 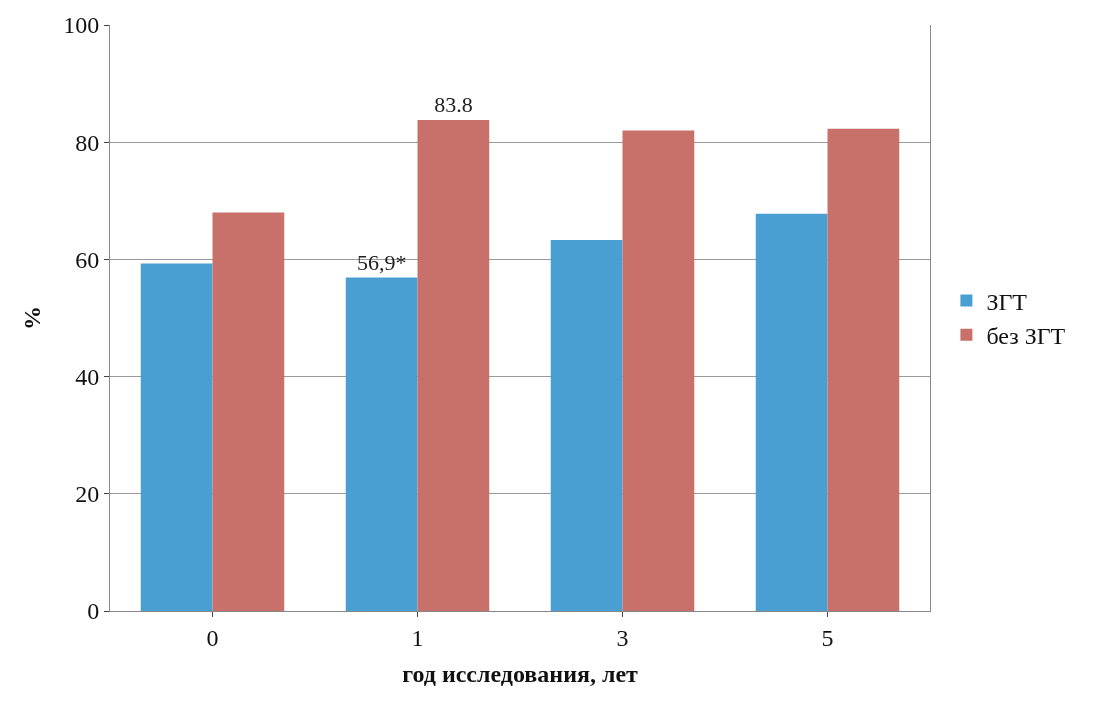 What do you see at coordinates (93, 611) in the screenshot?
I see `y-tick-label: 0` at bounding box center [93, 611].